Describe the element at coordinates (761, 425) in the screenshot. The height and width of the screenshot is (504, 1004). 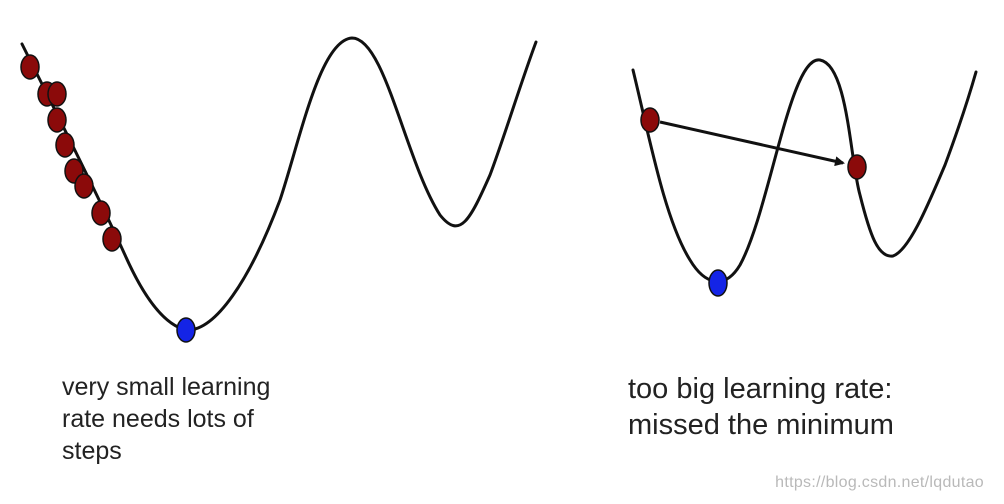
I see `right-caption-line-2: missed the minimum` at that location.